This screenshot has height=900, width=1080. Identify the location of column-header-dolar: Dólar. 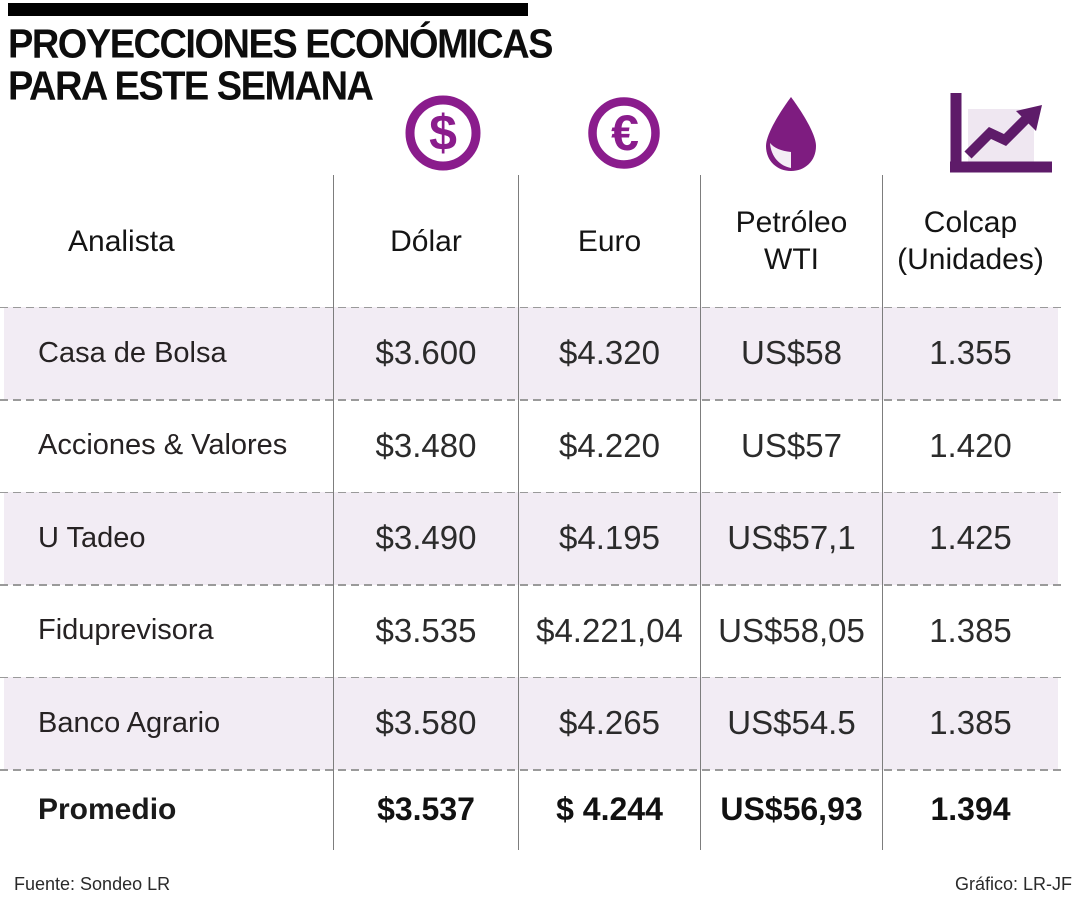
(425, 241).